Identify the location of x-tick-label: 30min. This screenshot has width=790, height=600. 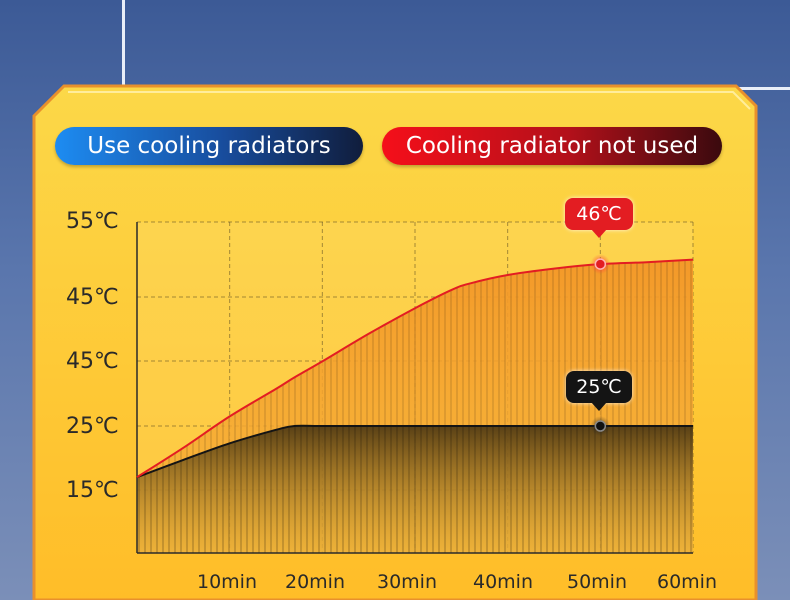
(406, 582).